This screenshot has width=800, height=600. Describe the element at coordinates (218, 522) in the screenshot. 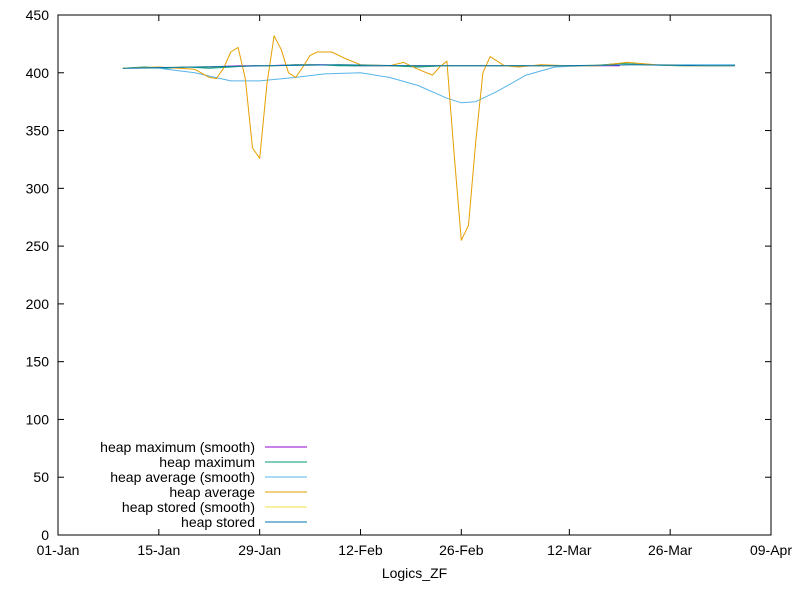

I see `legend-entry-label: heap stored` at that location.